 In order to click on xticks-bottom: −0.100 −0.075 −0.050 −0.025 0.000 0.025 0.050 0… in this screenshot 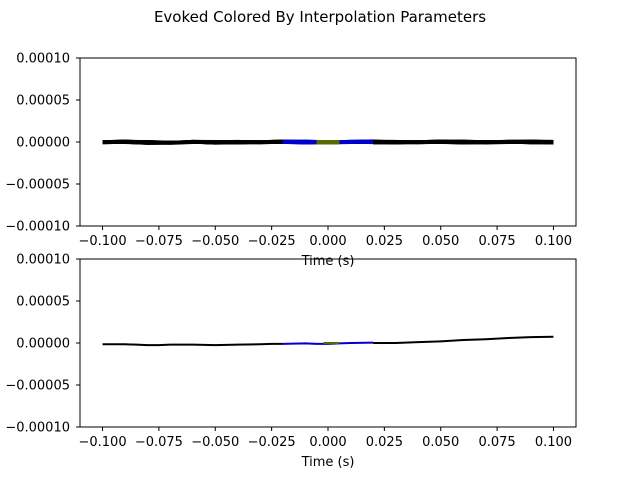, I will do `click(325, 438)`.